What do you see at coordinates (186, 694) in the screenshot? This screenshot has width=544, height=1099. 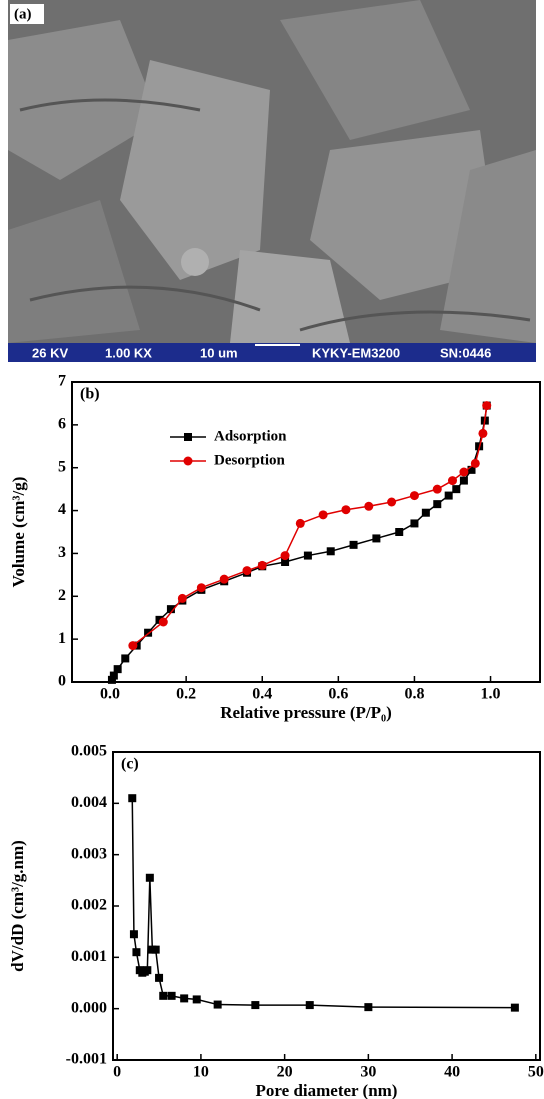 I see `x-tick-label: 0.2` at bounding box center [186, 694].